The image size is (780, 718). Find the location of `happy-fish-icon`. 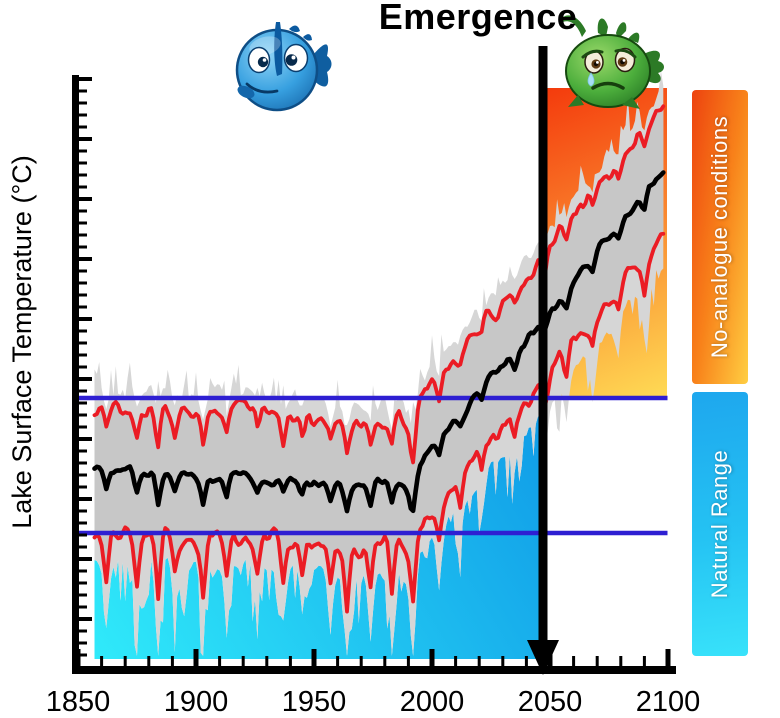

happy-fish-icon is located at coordinates (283, 67).